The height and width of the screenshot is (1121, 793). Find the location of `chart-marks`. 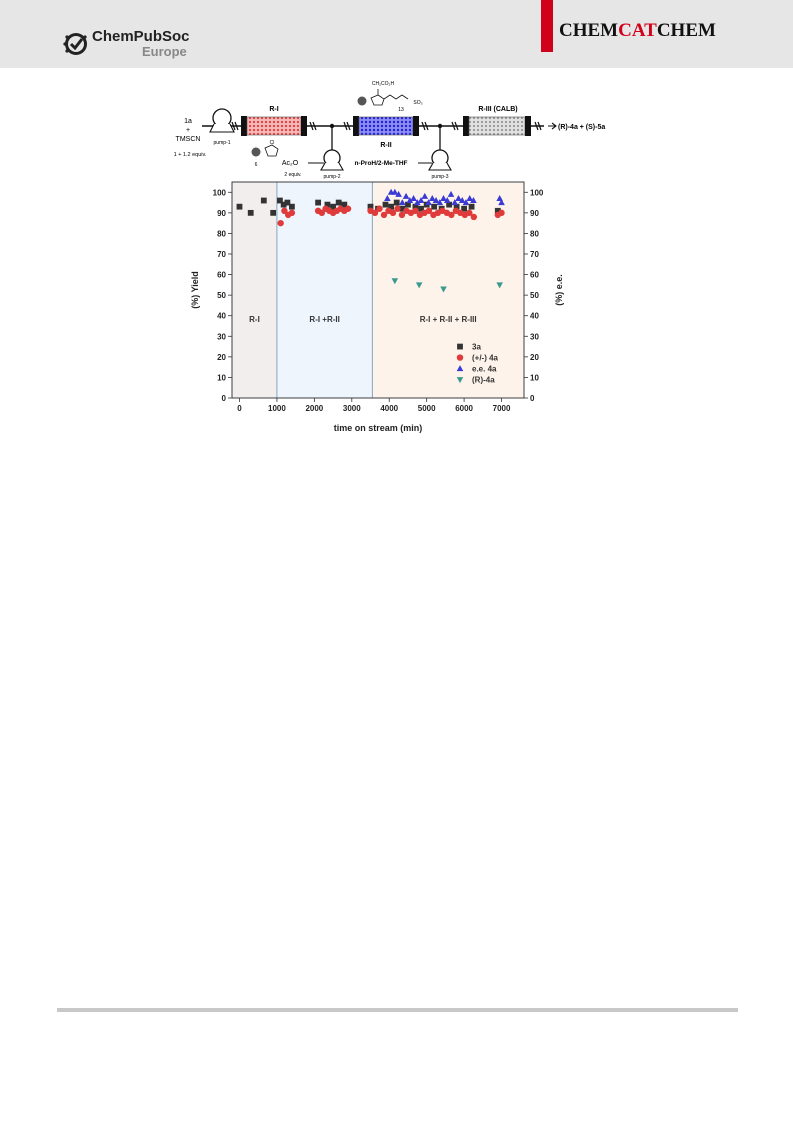

chart-marks is located at coordinates (370, 240).